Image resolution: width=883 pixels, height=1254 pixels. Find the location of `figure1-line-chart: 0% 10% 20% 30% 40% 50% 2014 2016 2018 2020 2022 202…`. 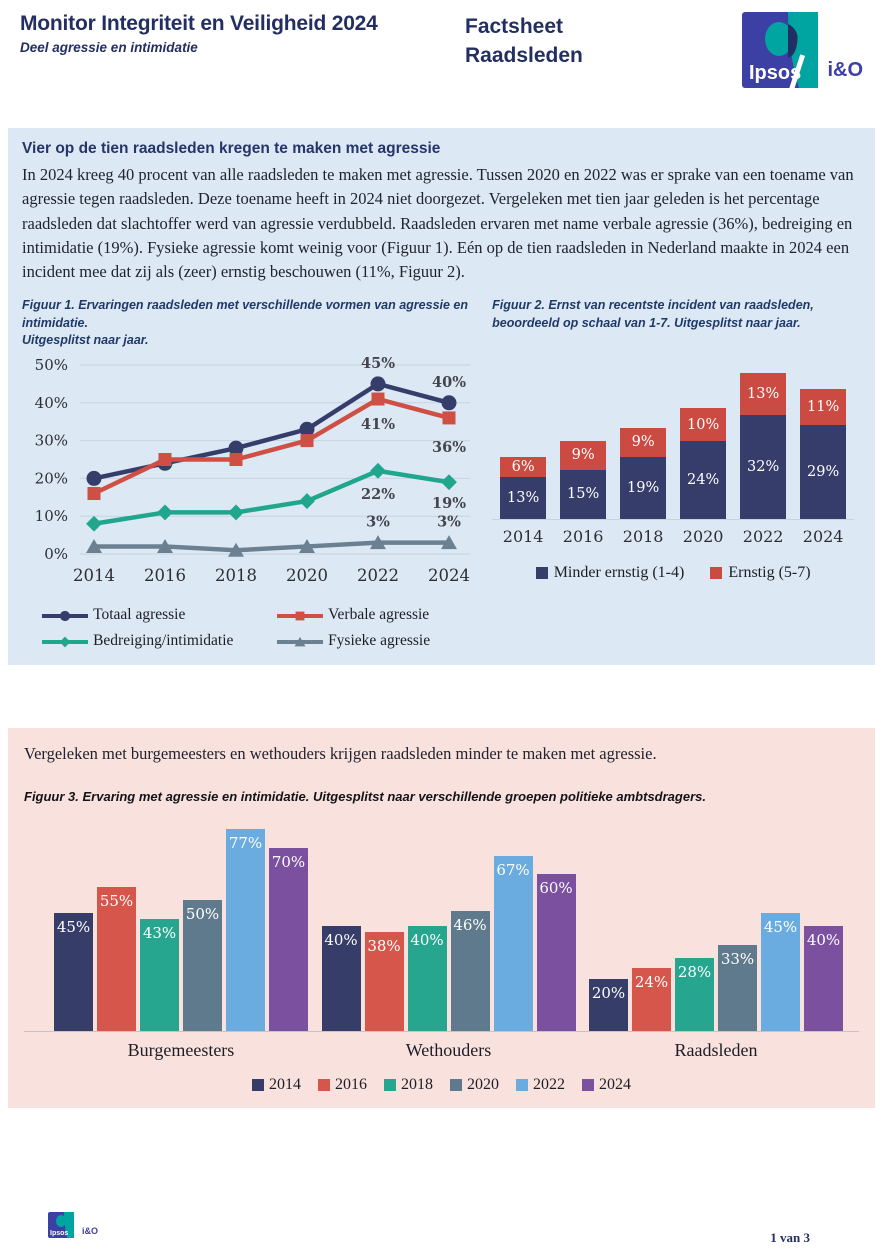

figure1-line-chart: 0% 10% 20% 30% 40% 50% 2014 2016 2018 2020 2022 202… is located at coordinates (252, 470).